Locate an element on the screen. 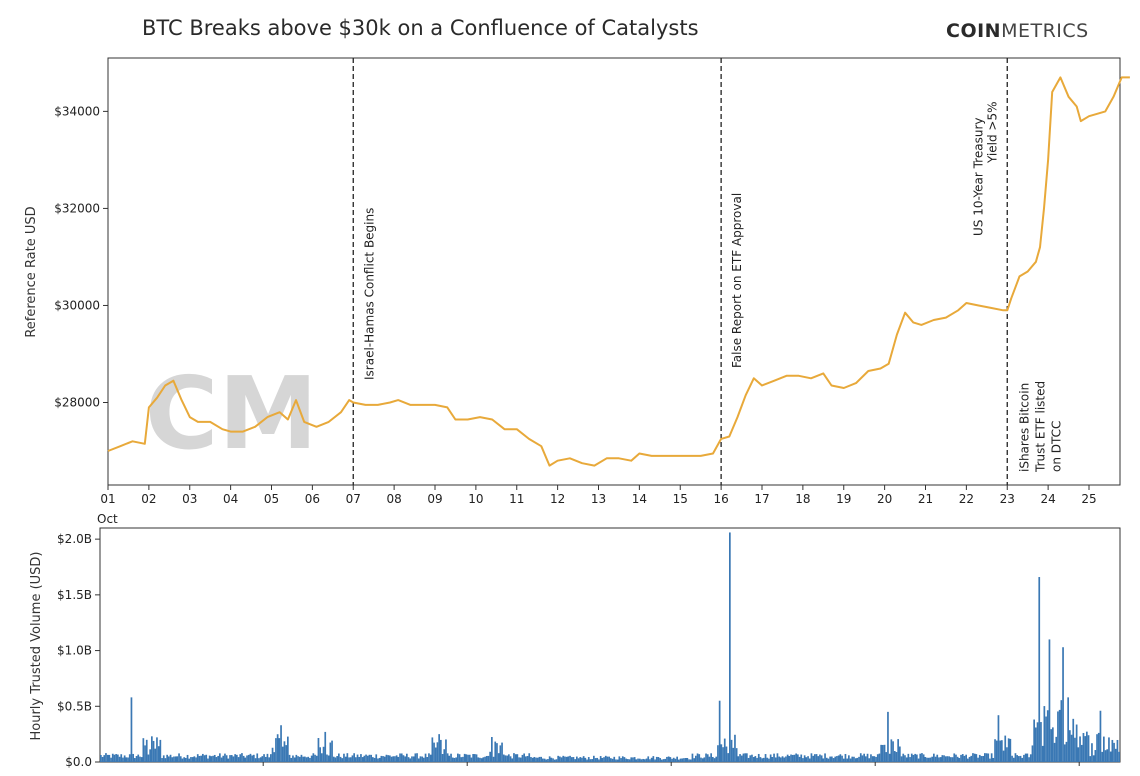 Image resolution: width=1140 pixels, height=776 pixels. price-x-tick-label: 25 is located at coordinates (1088, 499).